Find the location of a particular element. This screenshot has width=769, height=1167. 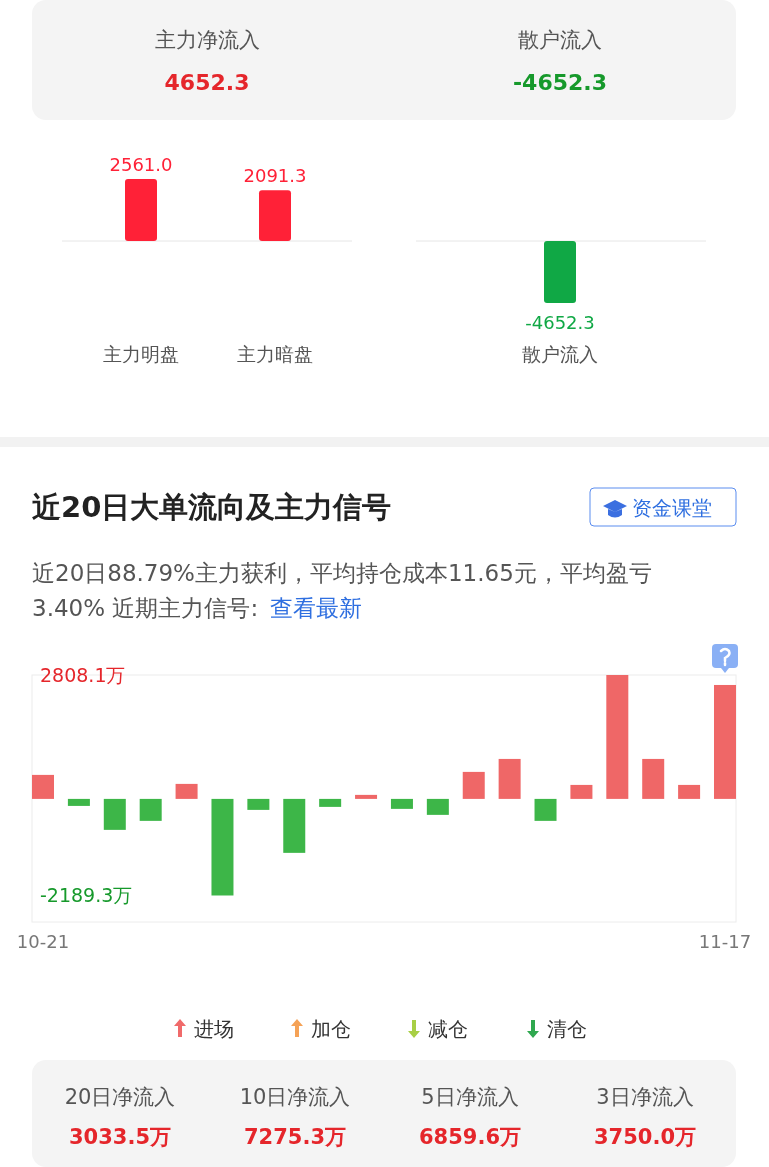

data-label: 2561.0 is located at coordinates (141, 164).